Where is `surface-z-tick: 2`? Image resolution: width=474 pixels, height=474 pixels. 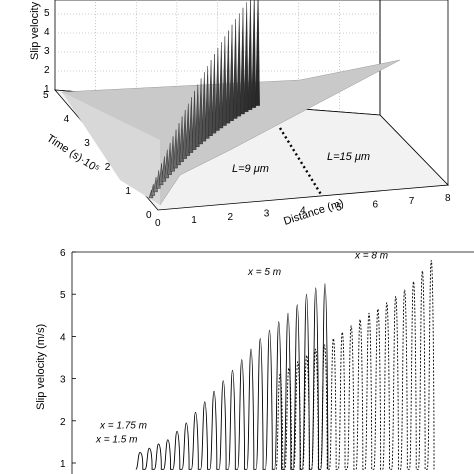
surface-z-tick: 2 is located at coordinates (47, 70).